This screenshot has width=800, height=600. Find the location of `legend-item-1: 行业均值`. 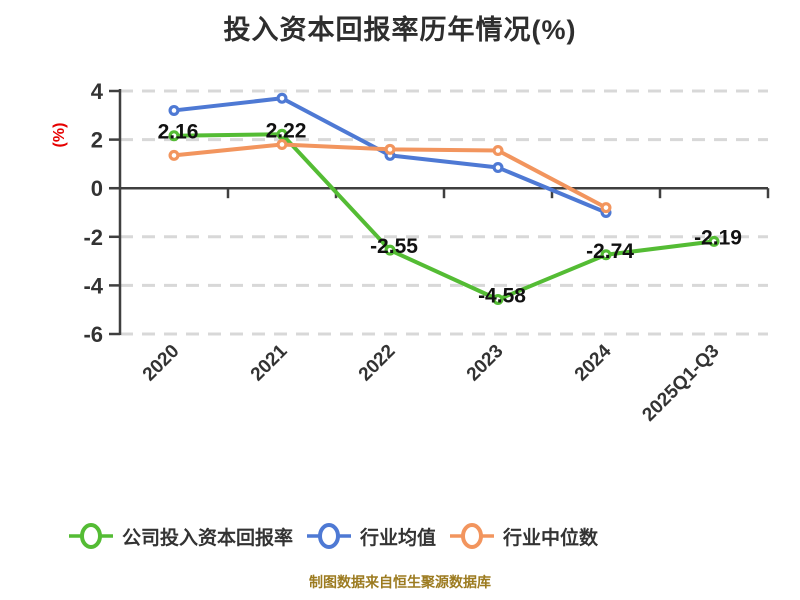

legend-item-1: 行业均值 is located at coordinates (371, 536).